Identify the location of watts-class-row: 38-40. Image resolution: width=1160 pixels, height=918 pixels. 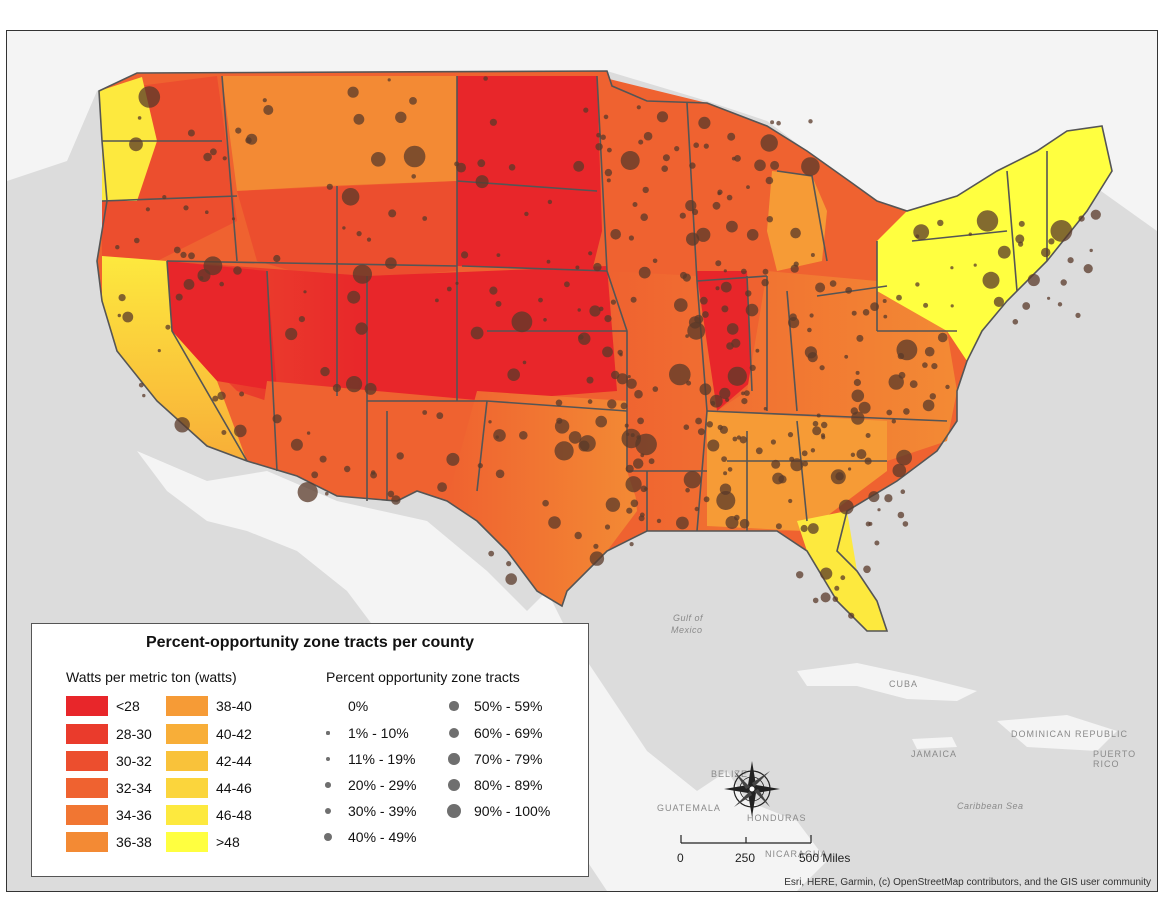
(209, 706).